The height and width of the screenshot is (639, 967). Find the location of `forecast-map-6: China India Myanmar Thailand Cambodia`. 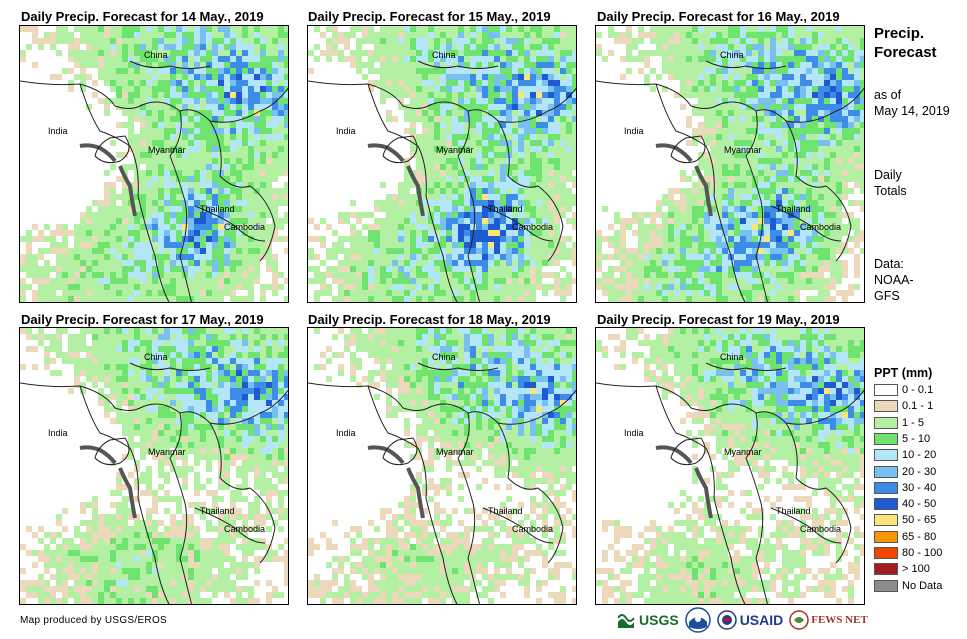

forecast-map-6: China India Myanmar Thailand Cambodia is located at coordinates (730, 466).